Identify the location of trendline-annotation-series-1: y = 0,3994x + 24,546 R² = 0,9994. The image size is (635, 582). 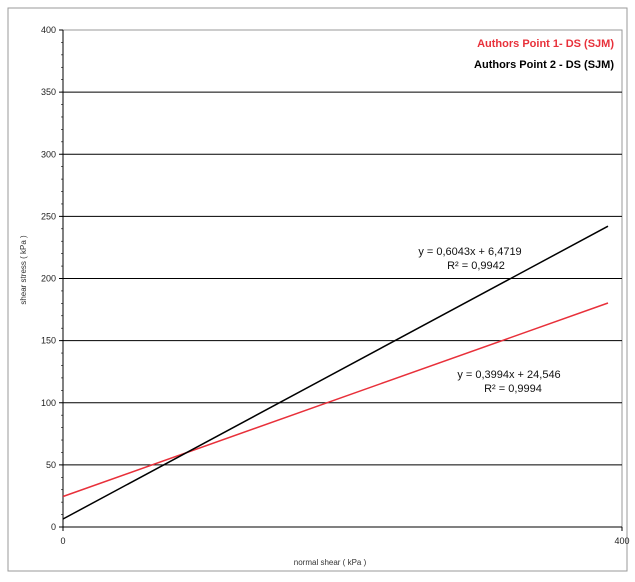
(508, 382).